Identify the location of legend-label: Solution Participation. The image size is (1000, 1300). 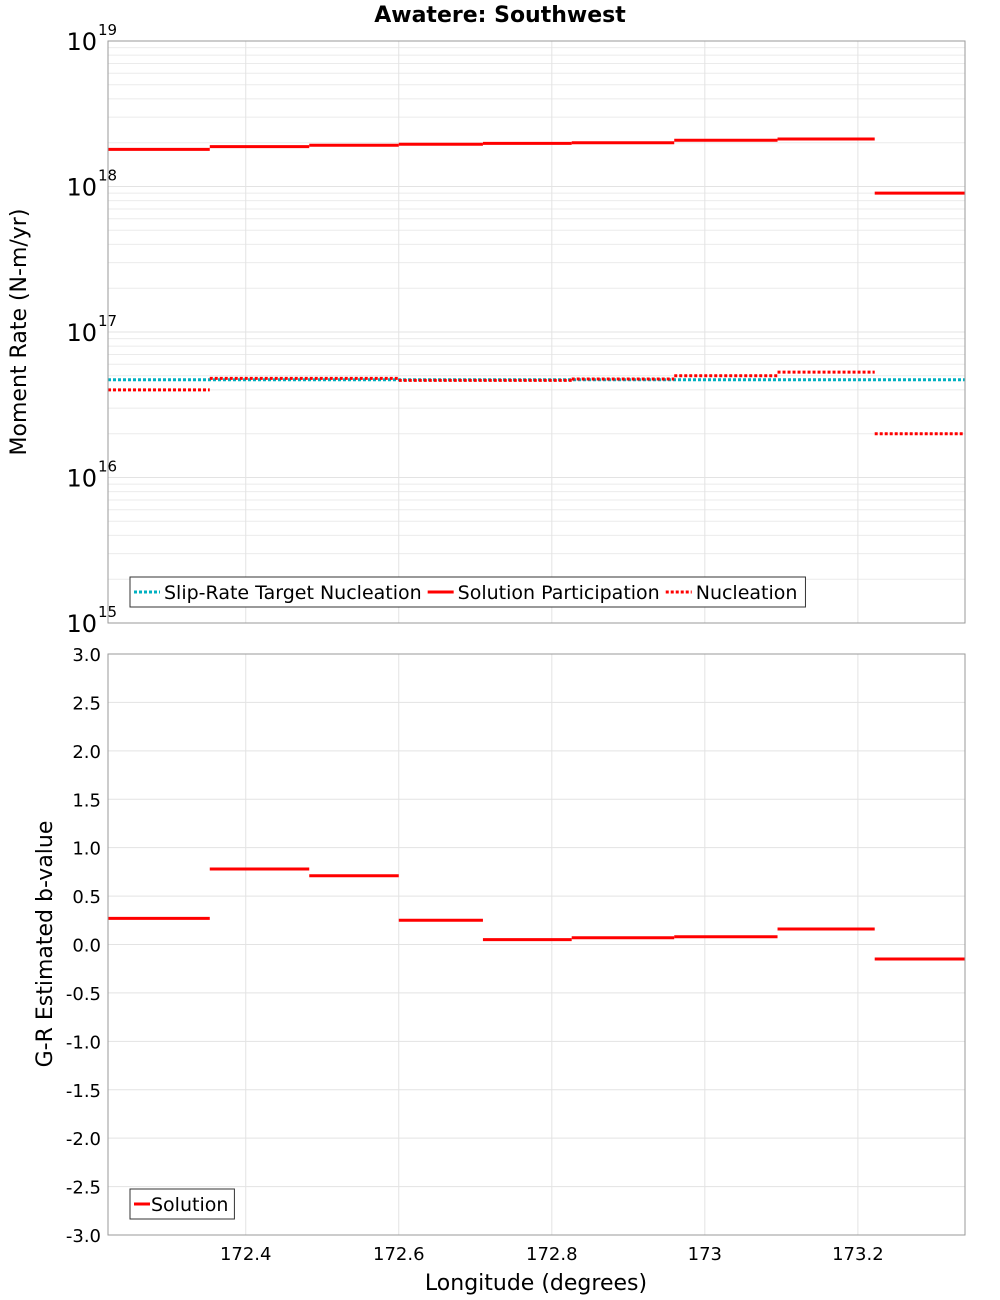
(559, 593).